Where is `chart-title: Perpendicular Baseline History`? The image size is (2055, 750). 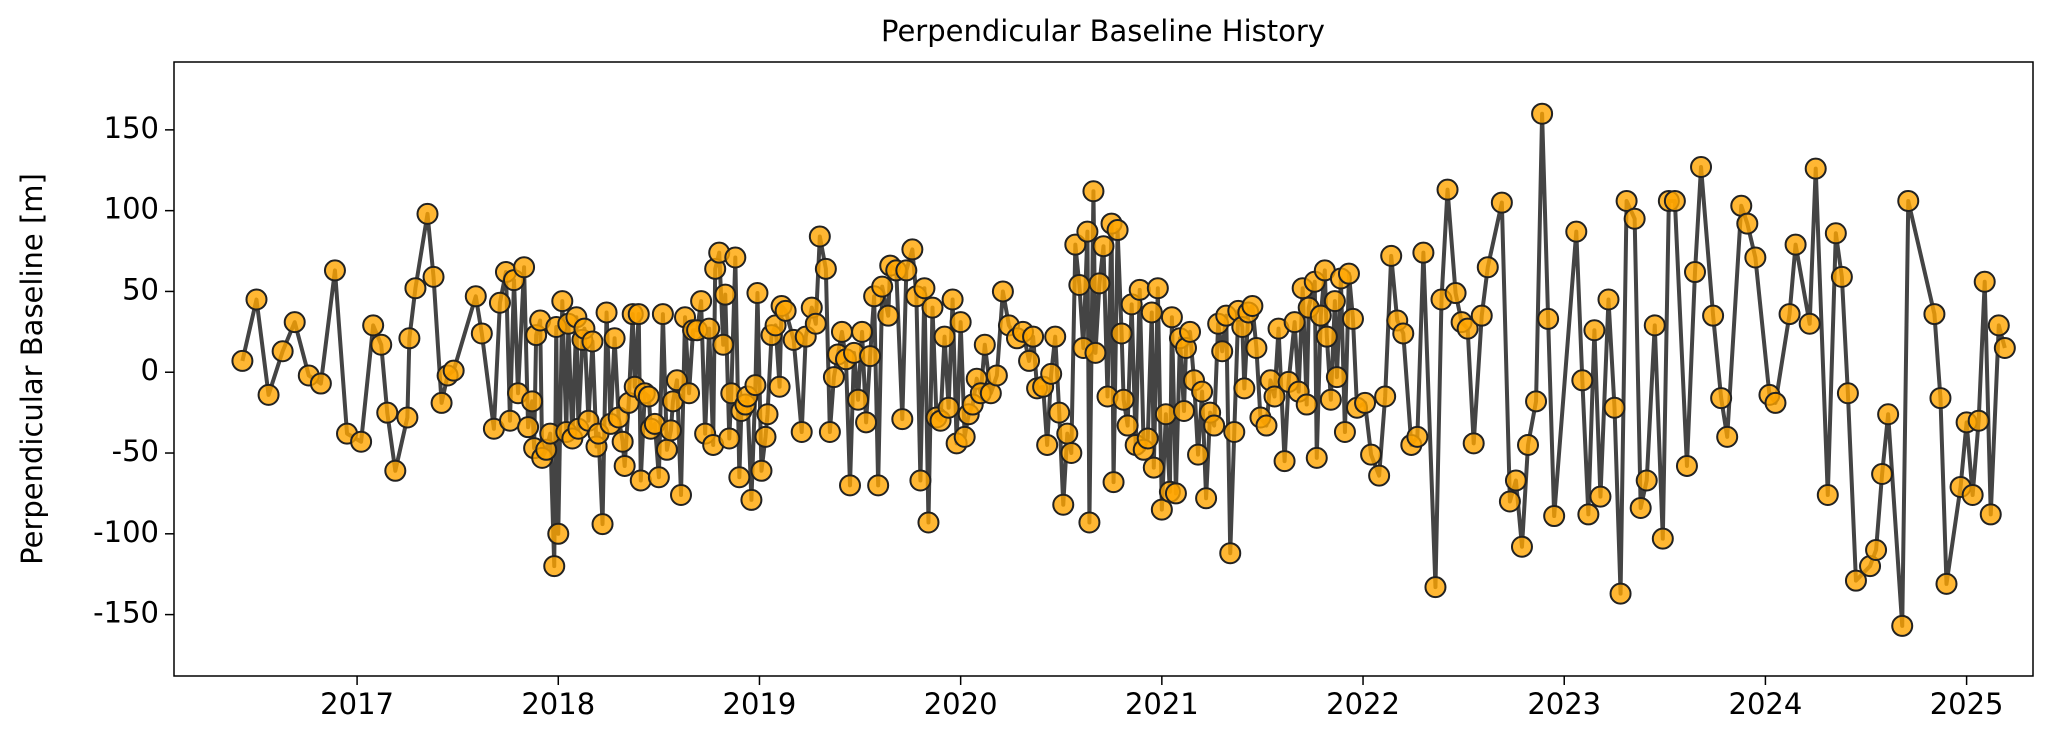 chart-title: Perpendicular Baseline History is located at coordinates (1103, 31).